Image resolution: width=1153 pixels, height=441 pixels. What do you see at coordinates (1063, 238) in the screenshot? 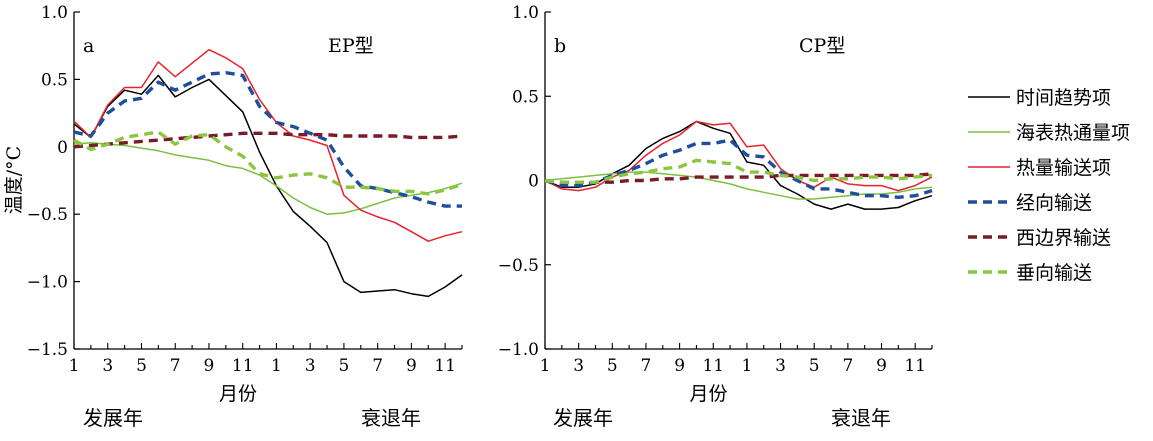
I see `legend-label-west: 西边界输送` at bounding box center [1063, 238].